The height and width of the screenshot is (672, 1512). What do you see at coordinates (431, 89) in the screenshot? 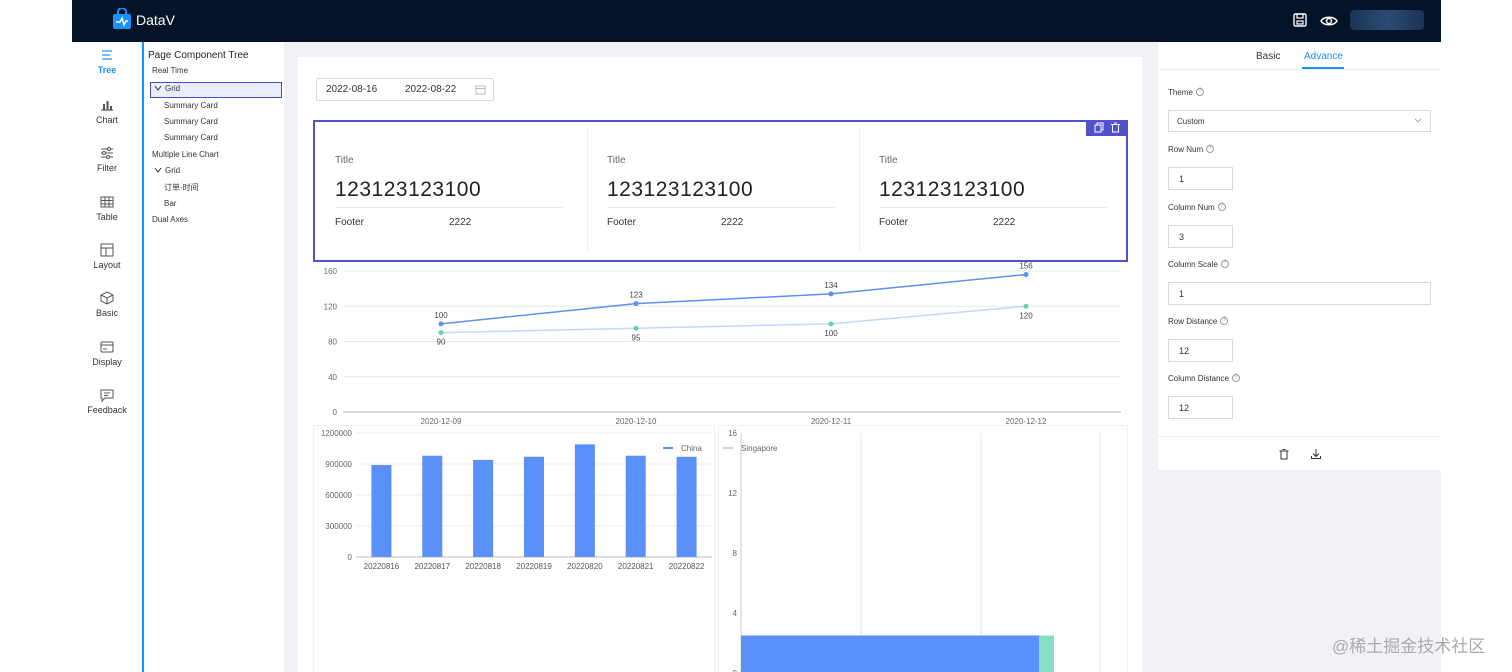
I see `date-end: 2022-08-22` at bounding box center [431, 89].